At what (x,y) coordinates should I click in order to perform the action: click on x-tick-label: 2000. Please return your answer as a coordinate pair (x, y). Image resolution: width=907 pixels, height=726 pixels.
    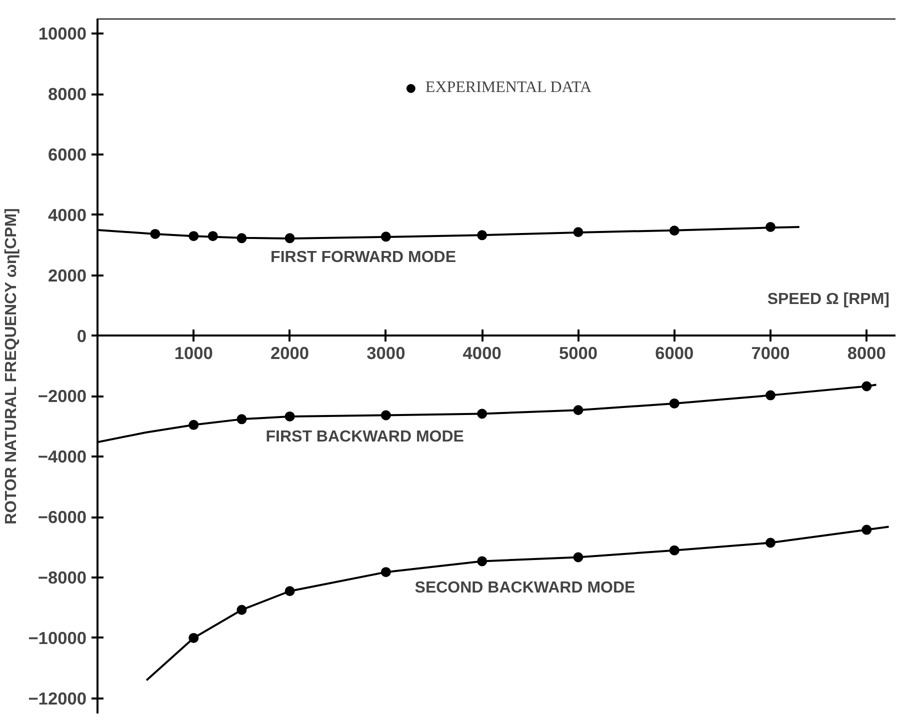
    Looking at the image, I should click on (290, 352).